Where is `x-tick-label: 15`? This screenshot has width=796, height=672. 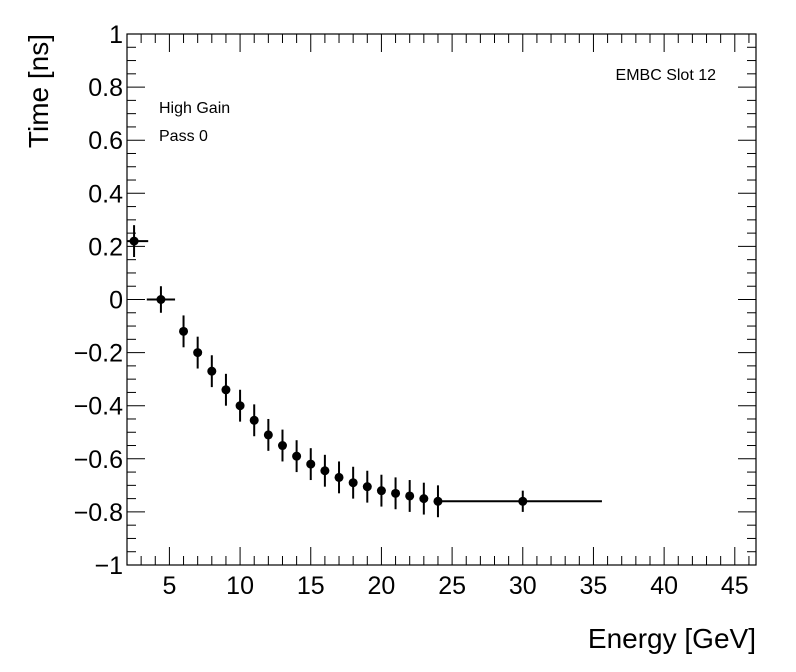 x-tick-label: 15 is located at coordinates (311, 586).